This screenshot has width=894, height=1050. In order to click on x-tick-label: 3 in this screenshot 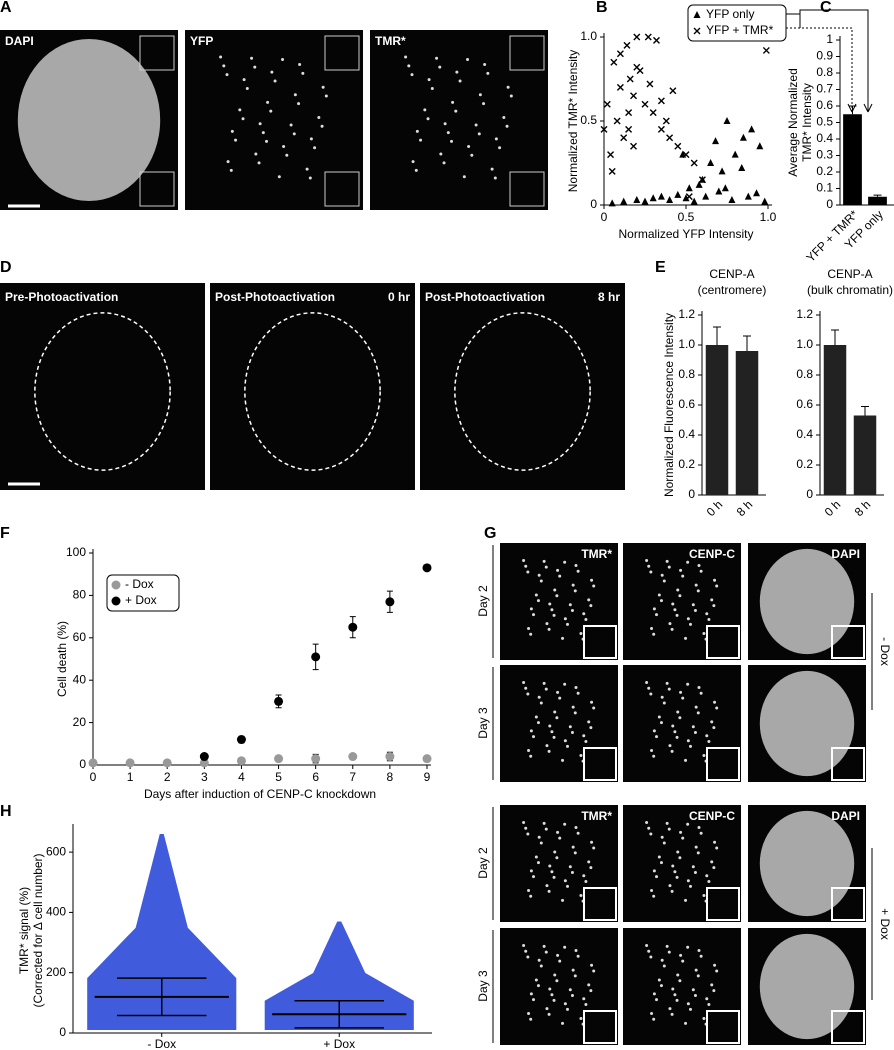, I will do `click(204, 777)`.